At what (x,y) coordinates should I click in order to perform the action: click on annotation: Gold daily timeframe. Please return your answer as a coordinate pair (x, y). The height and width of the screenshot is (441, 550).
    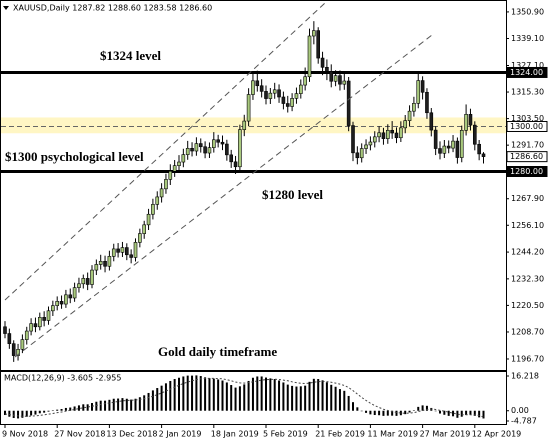
    Looking at the image, I should click on (217, 351).